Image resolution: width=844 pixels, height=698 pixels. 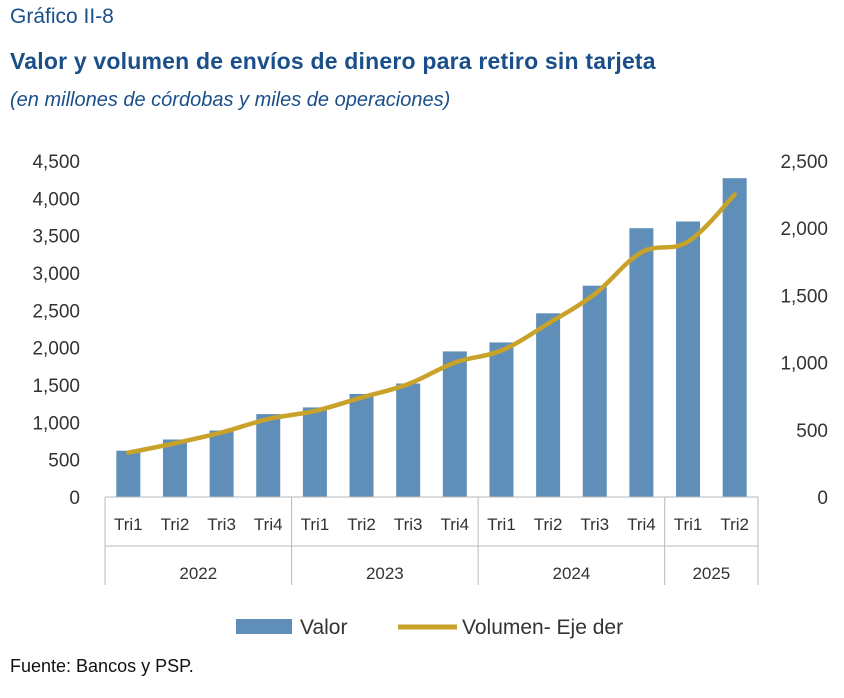 What do you see at coordinates (56, 386) in the screenshot?
I see `y-tick-label: 1,500` at bounding box center [56, 386].